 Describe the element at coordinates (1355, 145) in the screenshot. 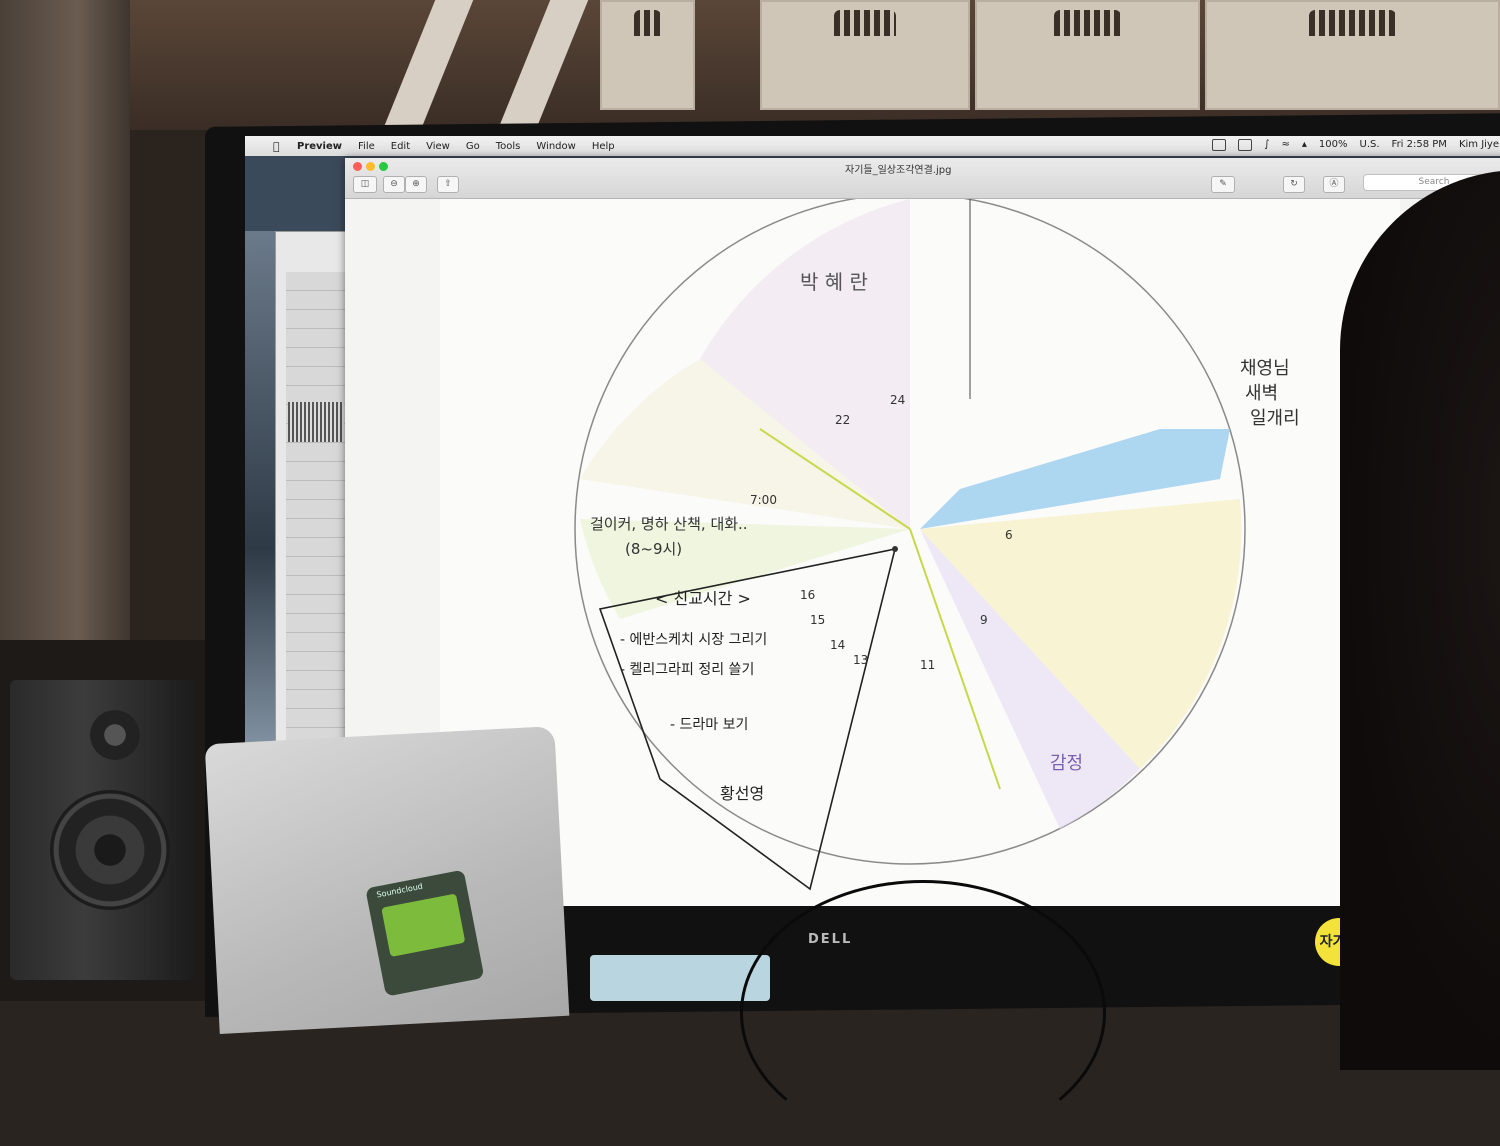

I see `menubar-status-area: ∫ ≈ ▴ 100% U.S. Fri 2:58 PM Kim Jiye` at that location.